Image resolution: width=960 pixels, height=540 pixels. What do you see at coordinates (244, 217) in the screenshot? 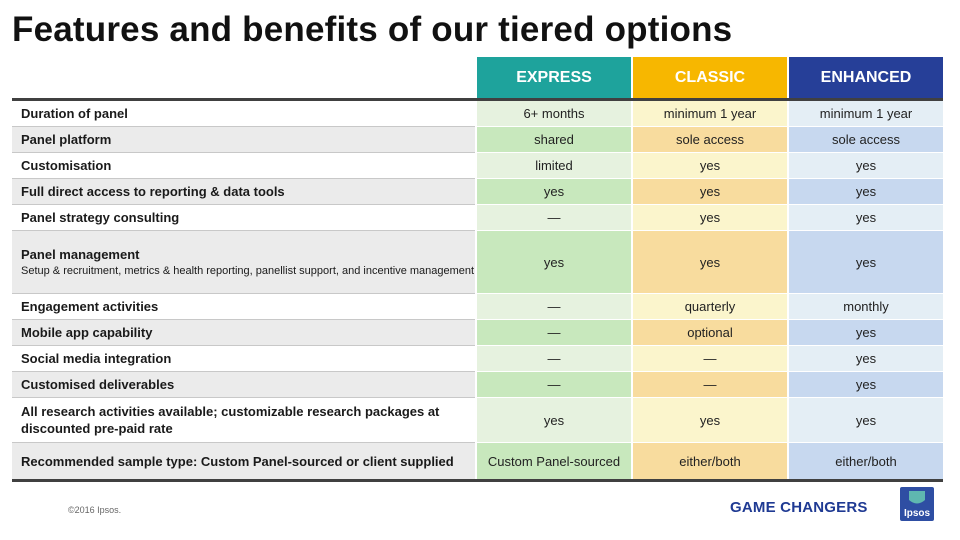
I see `feature-cell: Panel strategy consulting` at bounding box center [244, 217].